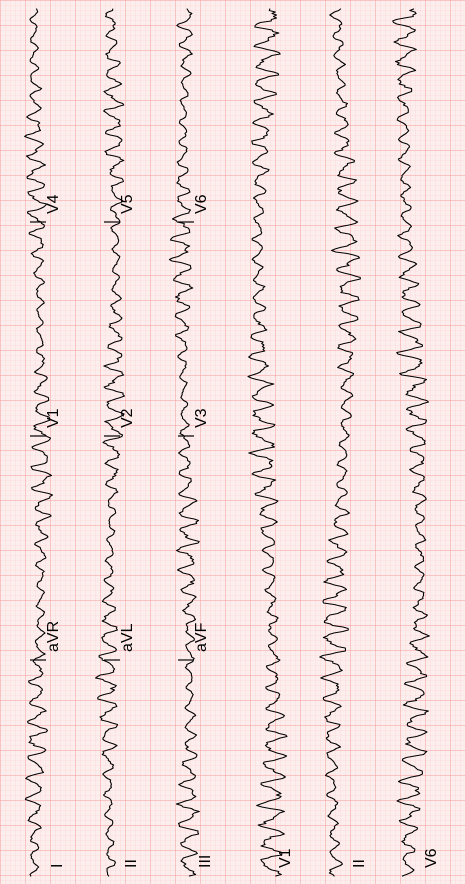 Image resolution: width=465 pixels, height=884 pixels. I want to click on lead-label-v2: V2, so click(127, 418).